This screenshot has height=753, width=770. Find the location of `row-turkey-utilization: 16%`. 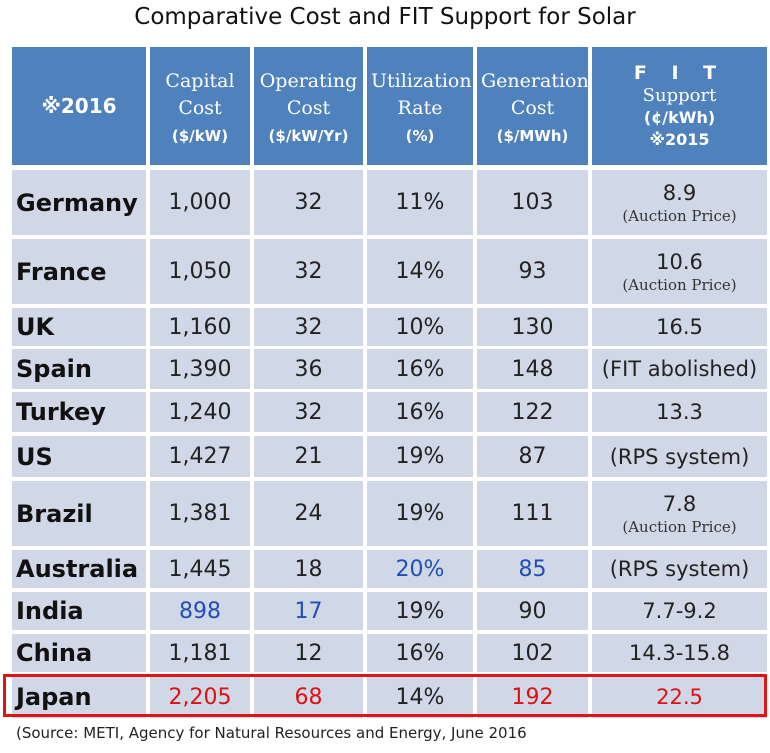

row-turkey-utilization: 16% is located at coordinates (420, 412).